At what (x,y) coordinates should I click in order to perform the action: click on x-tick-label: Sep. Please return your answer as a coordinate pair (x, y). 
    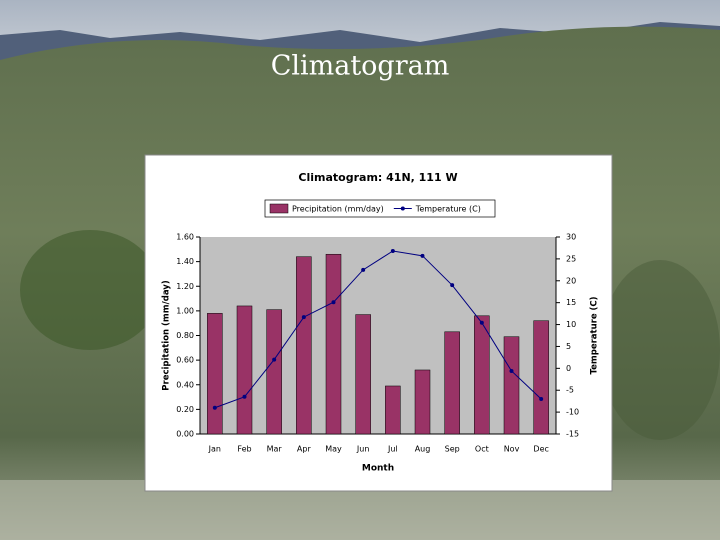
    Looking at the image, I should click on (452, 449).